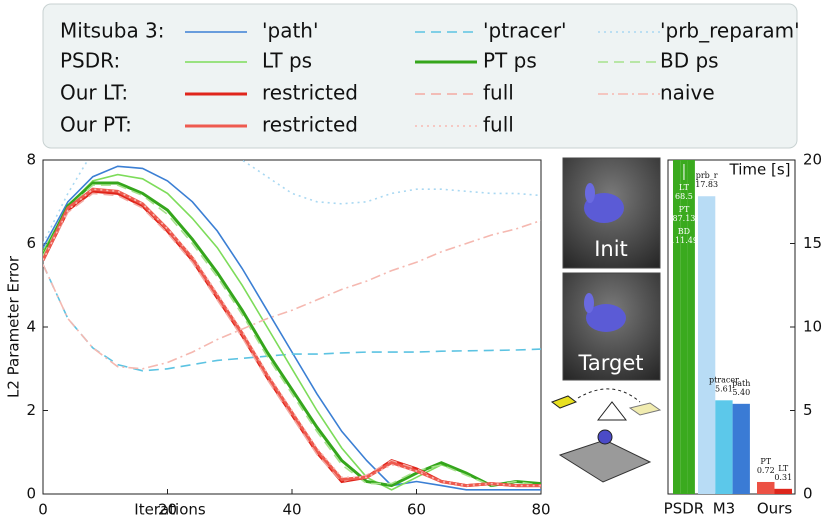 Image resolution: width=831 pixels, height=523 pixels. Describe the element at coordinates (783, 477) in the screenshot. I see `bar-value: 0.31` at that location.